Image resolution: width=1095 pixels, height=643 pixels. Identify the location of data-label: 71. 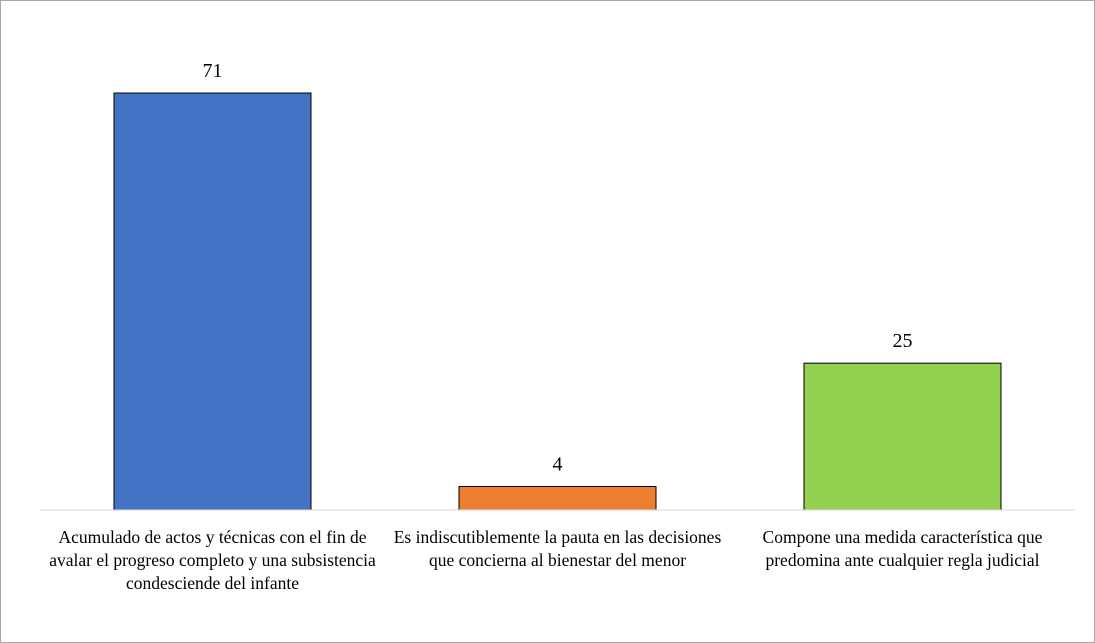
(213, 71).